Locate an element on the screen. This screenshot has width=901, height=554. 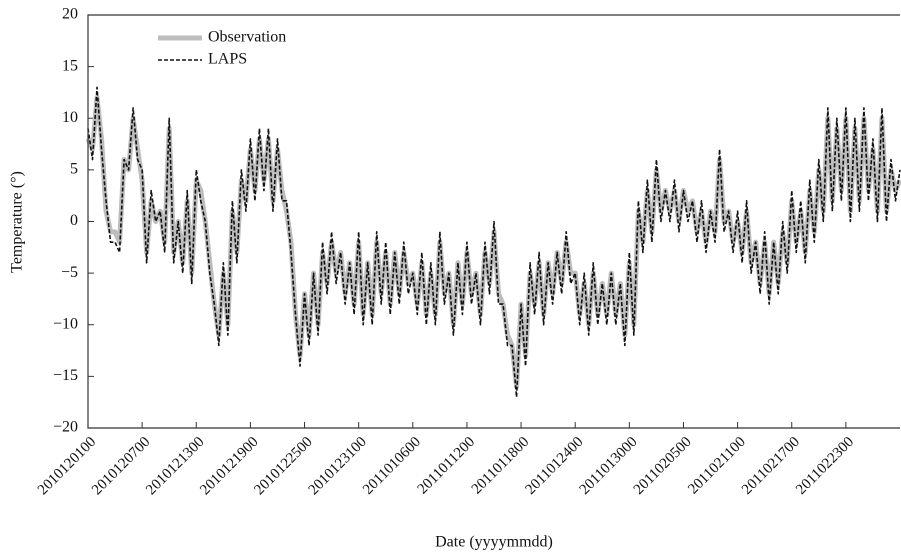
y-tick-label: −10 is located at coordinates (65, 323).